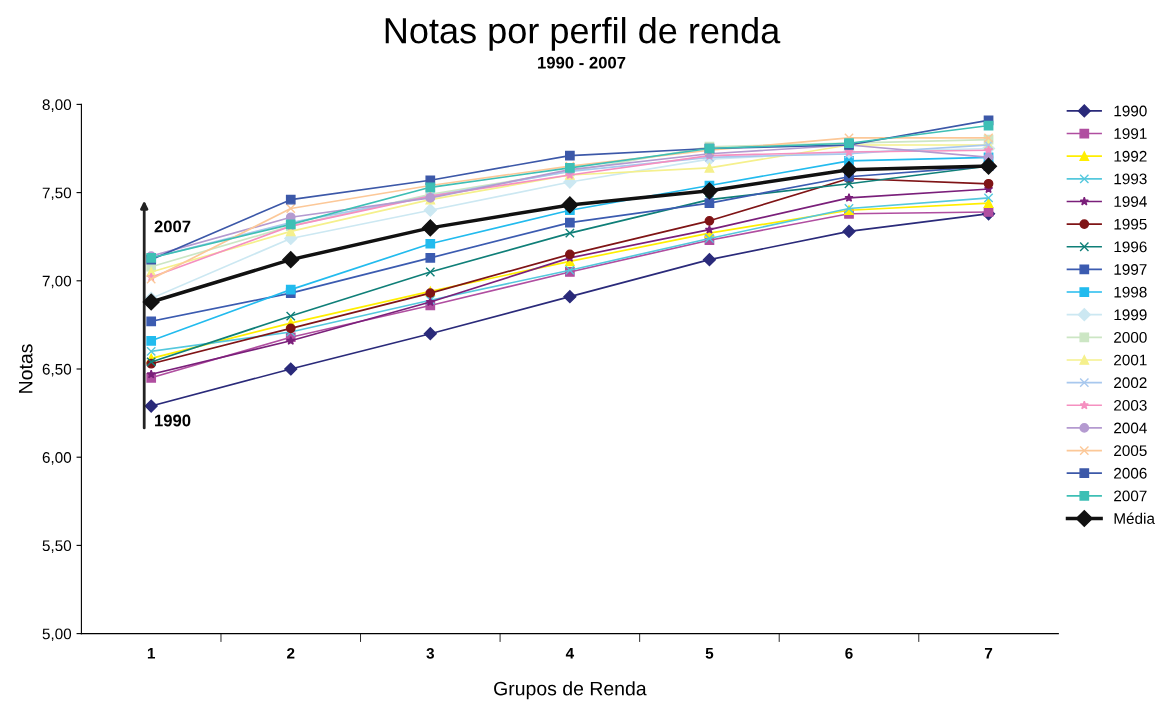 This screenshot has width=1163, height=720. I want to click on legend-label: 1995, so click(1130, 224).